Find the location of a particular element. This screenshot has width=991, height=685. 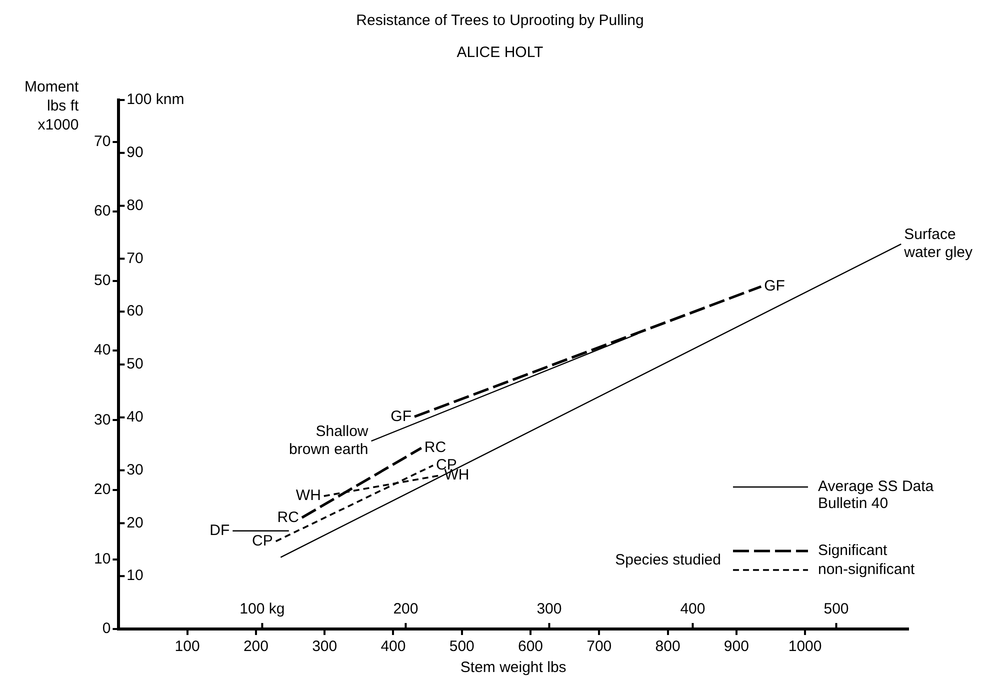

x-tick-label: 800 is located at coordinates (667, 647).